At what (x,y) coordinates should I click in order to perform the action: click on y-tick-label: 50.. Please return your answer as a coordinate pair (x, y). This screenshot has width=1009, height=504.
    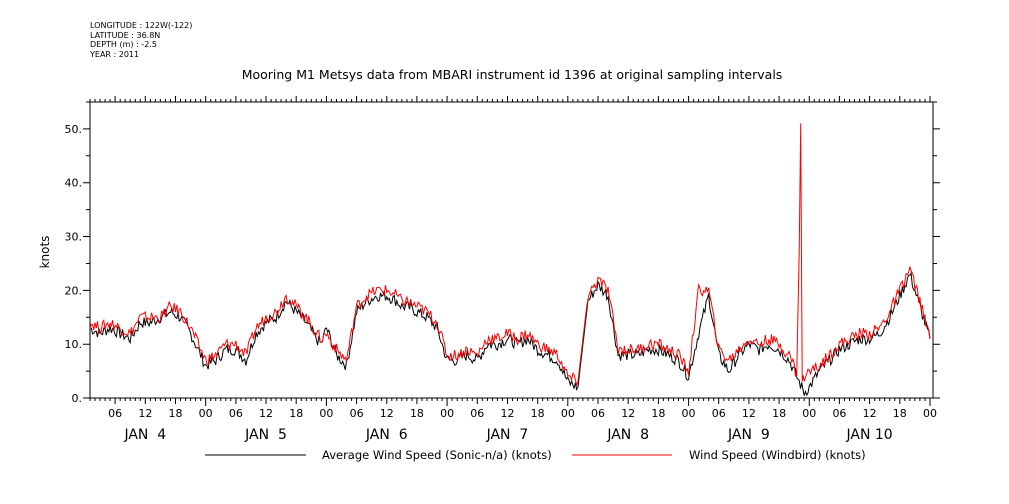
    Looking at the image, I should click on (74, 129).